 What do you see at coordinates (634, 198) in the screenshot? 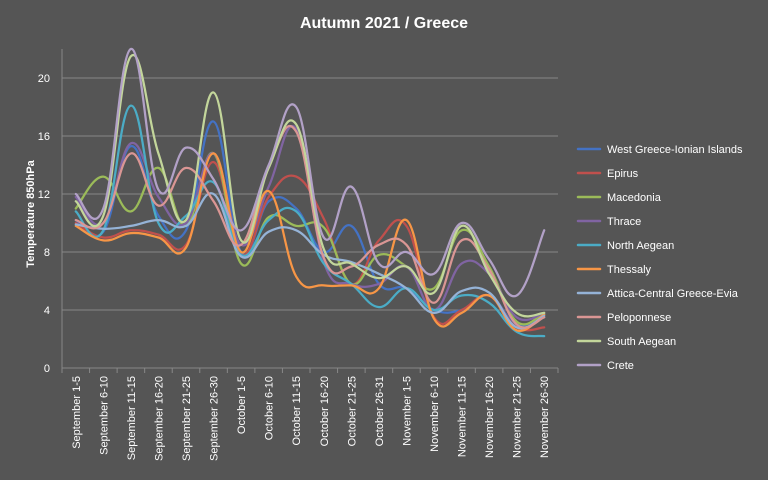
I see `legend-label: Macedonia` at bounding box center [634, 198].